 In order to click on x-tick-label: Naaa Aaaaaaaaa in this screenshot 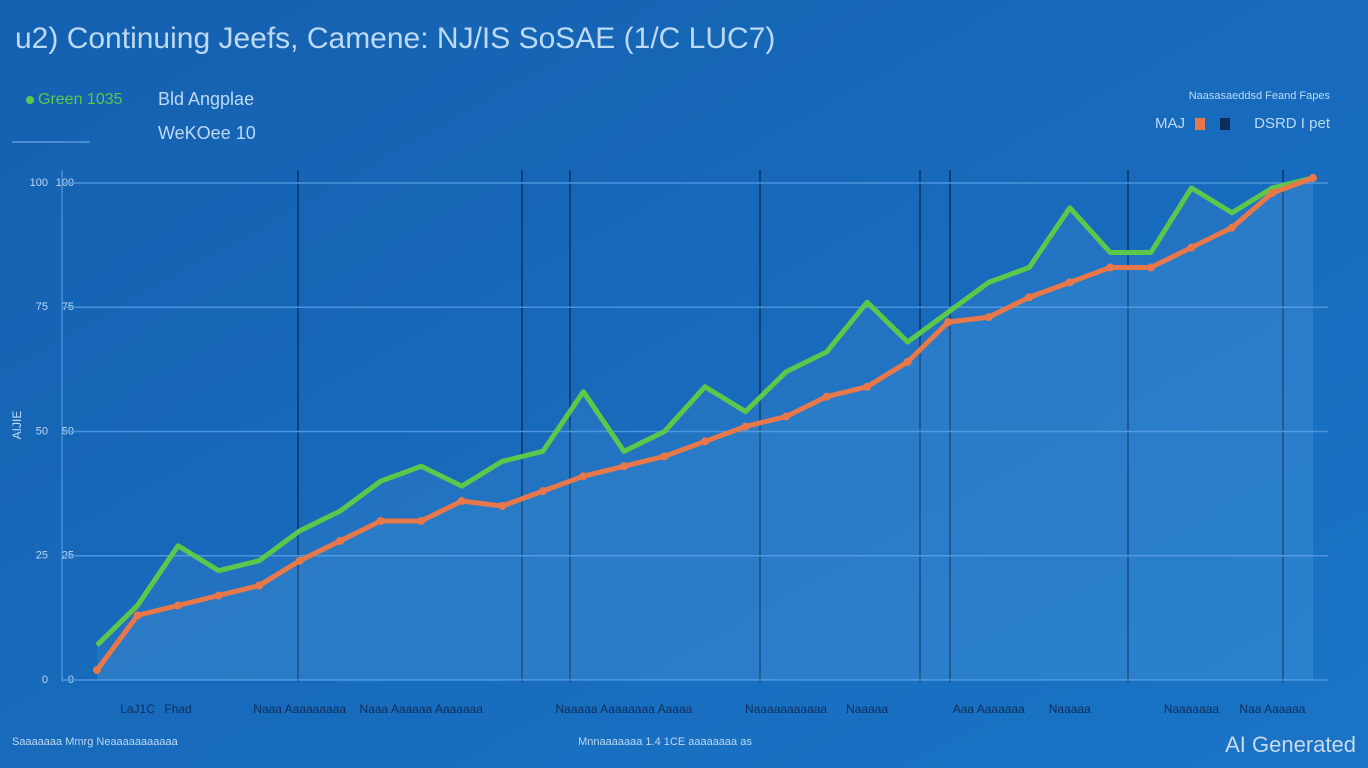, I will do `click(299, 709)`.